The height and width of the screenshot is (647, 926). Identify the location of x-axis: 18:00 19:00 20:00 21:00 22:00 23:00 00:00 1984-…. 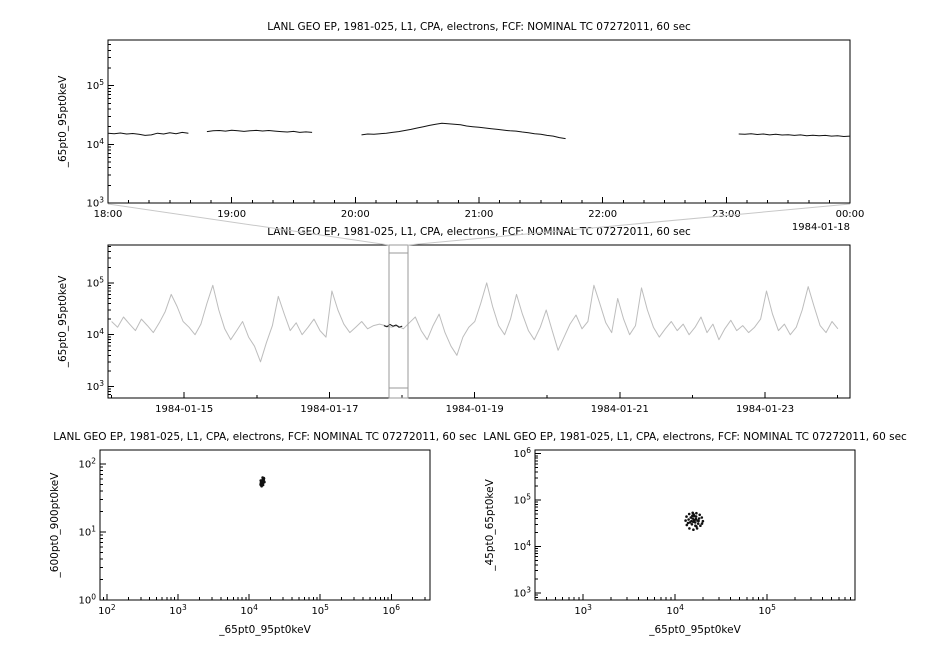
(479, 215).